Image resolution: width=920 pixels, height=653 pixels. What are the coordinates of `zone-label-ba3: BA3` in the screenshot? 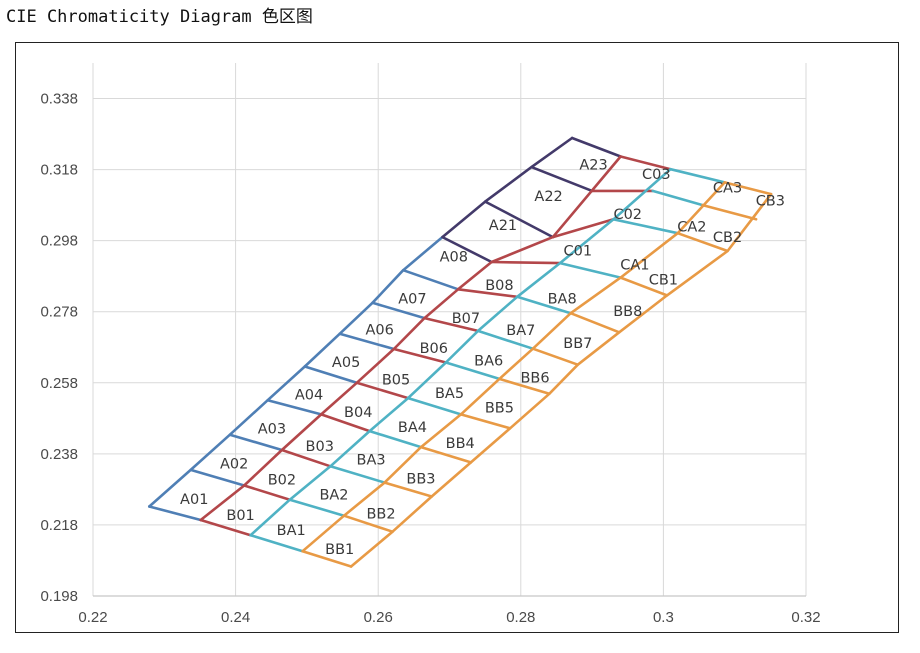 It's located at (371, 460).